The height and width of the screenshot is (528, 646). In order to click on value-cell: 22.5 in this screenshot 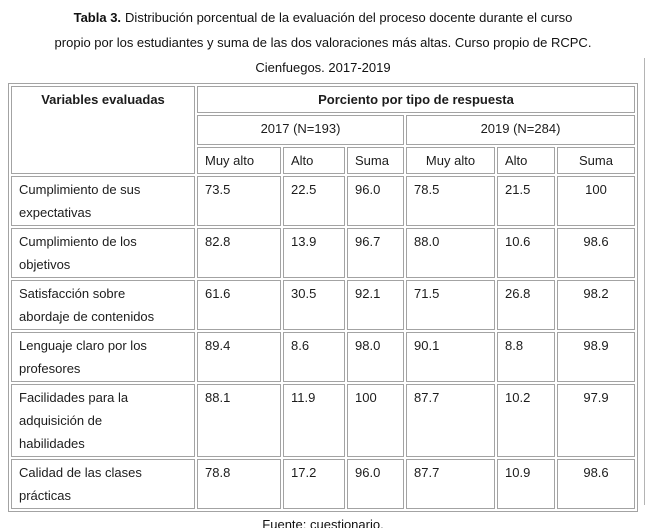, I will do `click(314, 201)`.